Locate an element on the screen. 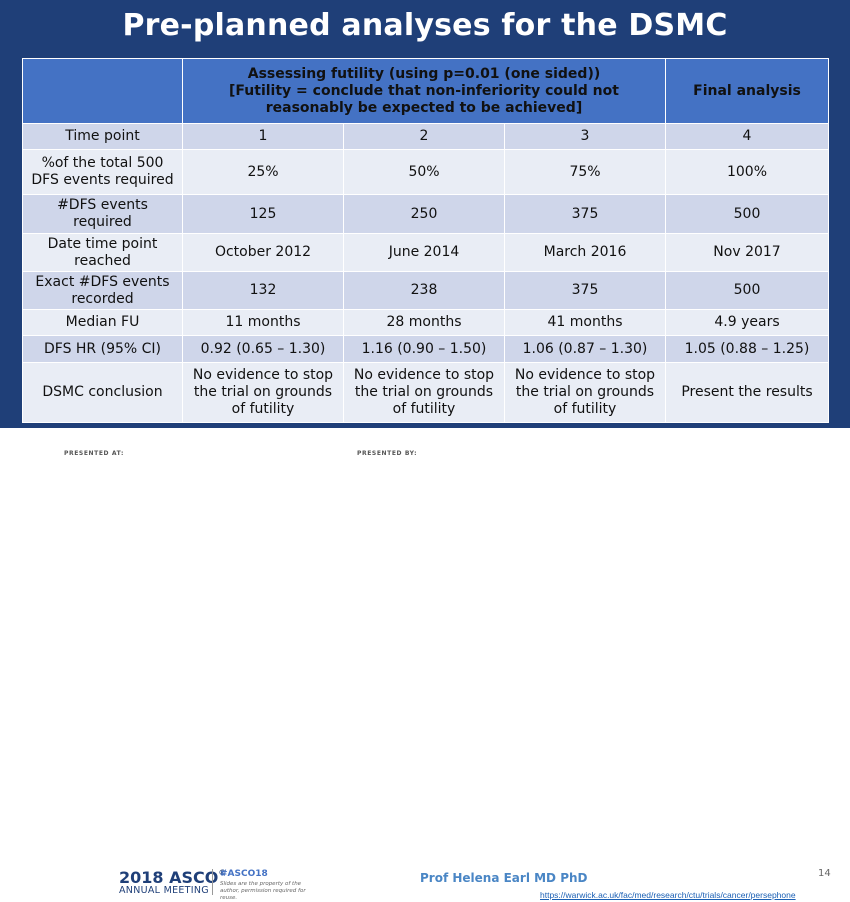 The width and height of the screenshot is (850, 902). row-label: Exact #DFS events recorded is located at coordinates (102, 290).